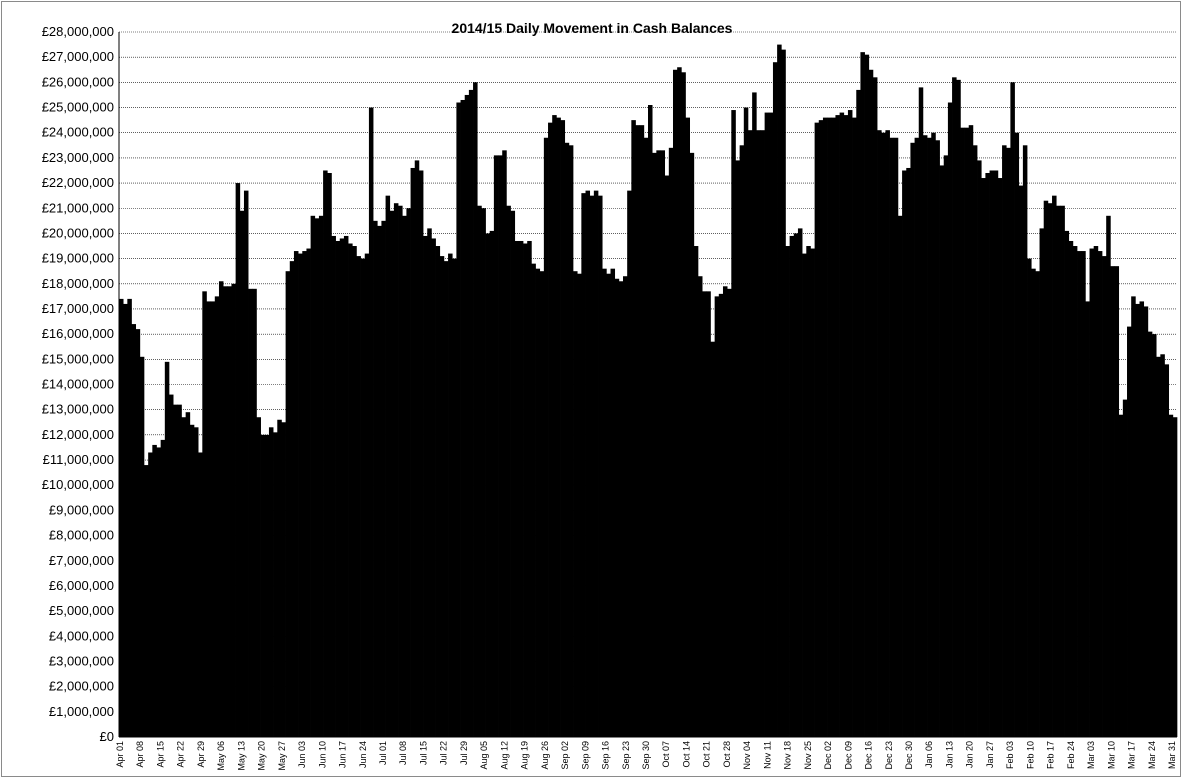 The image size is (1184, 780). I want to click on x-tick-label: Dec 02, so click(828, 755).